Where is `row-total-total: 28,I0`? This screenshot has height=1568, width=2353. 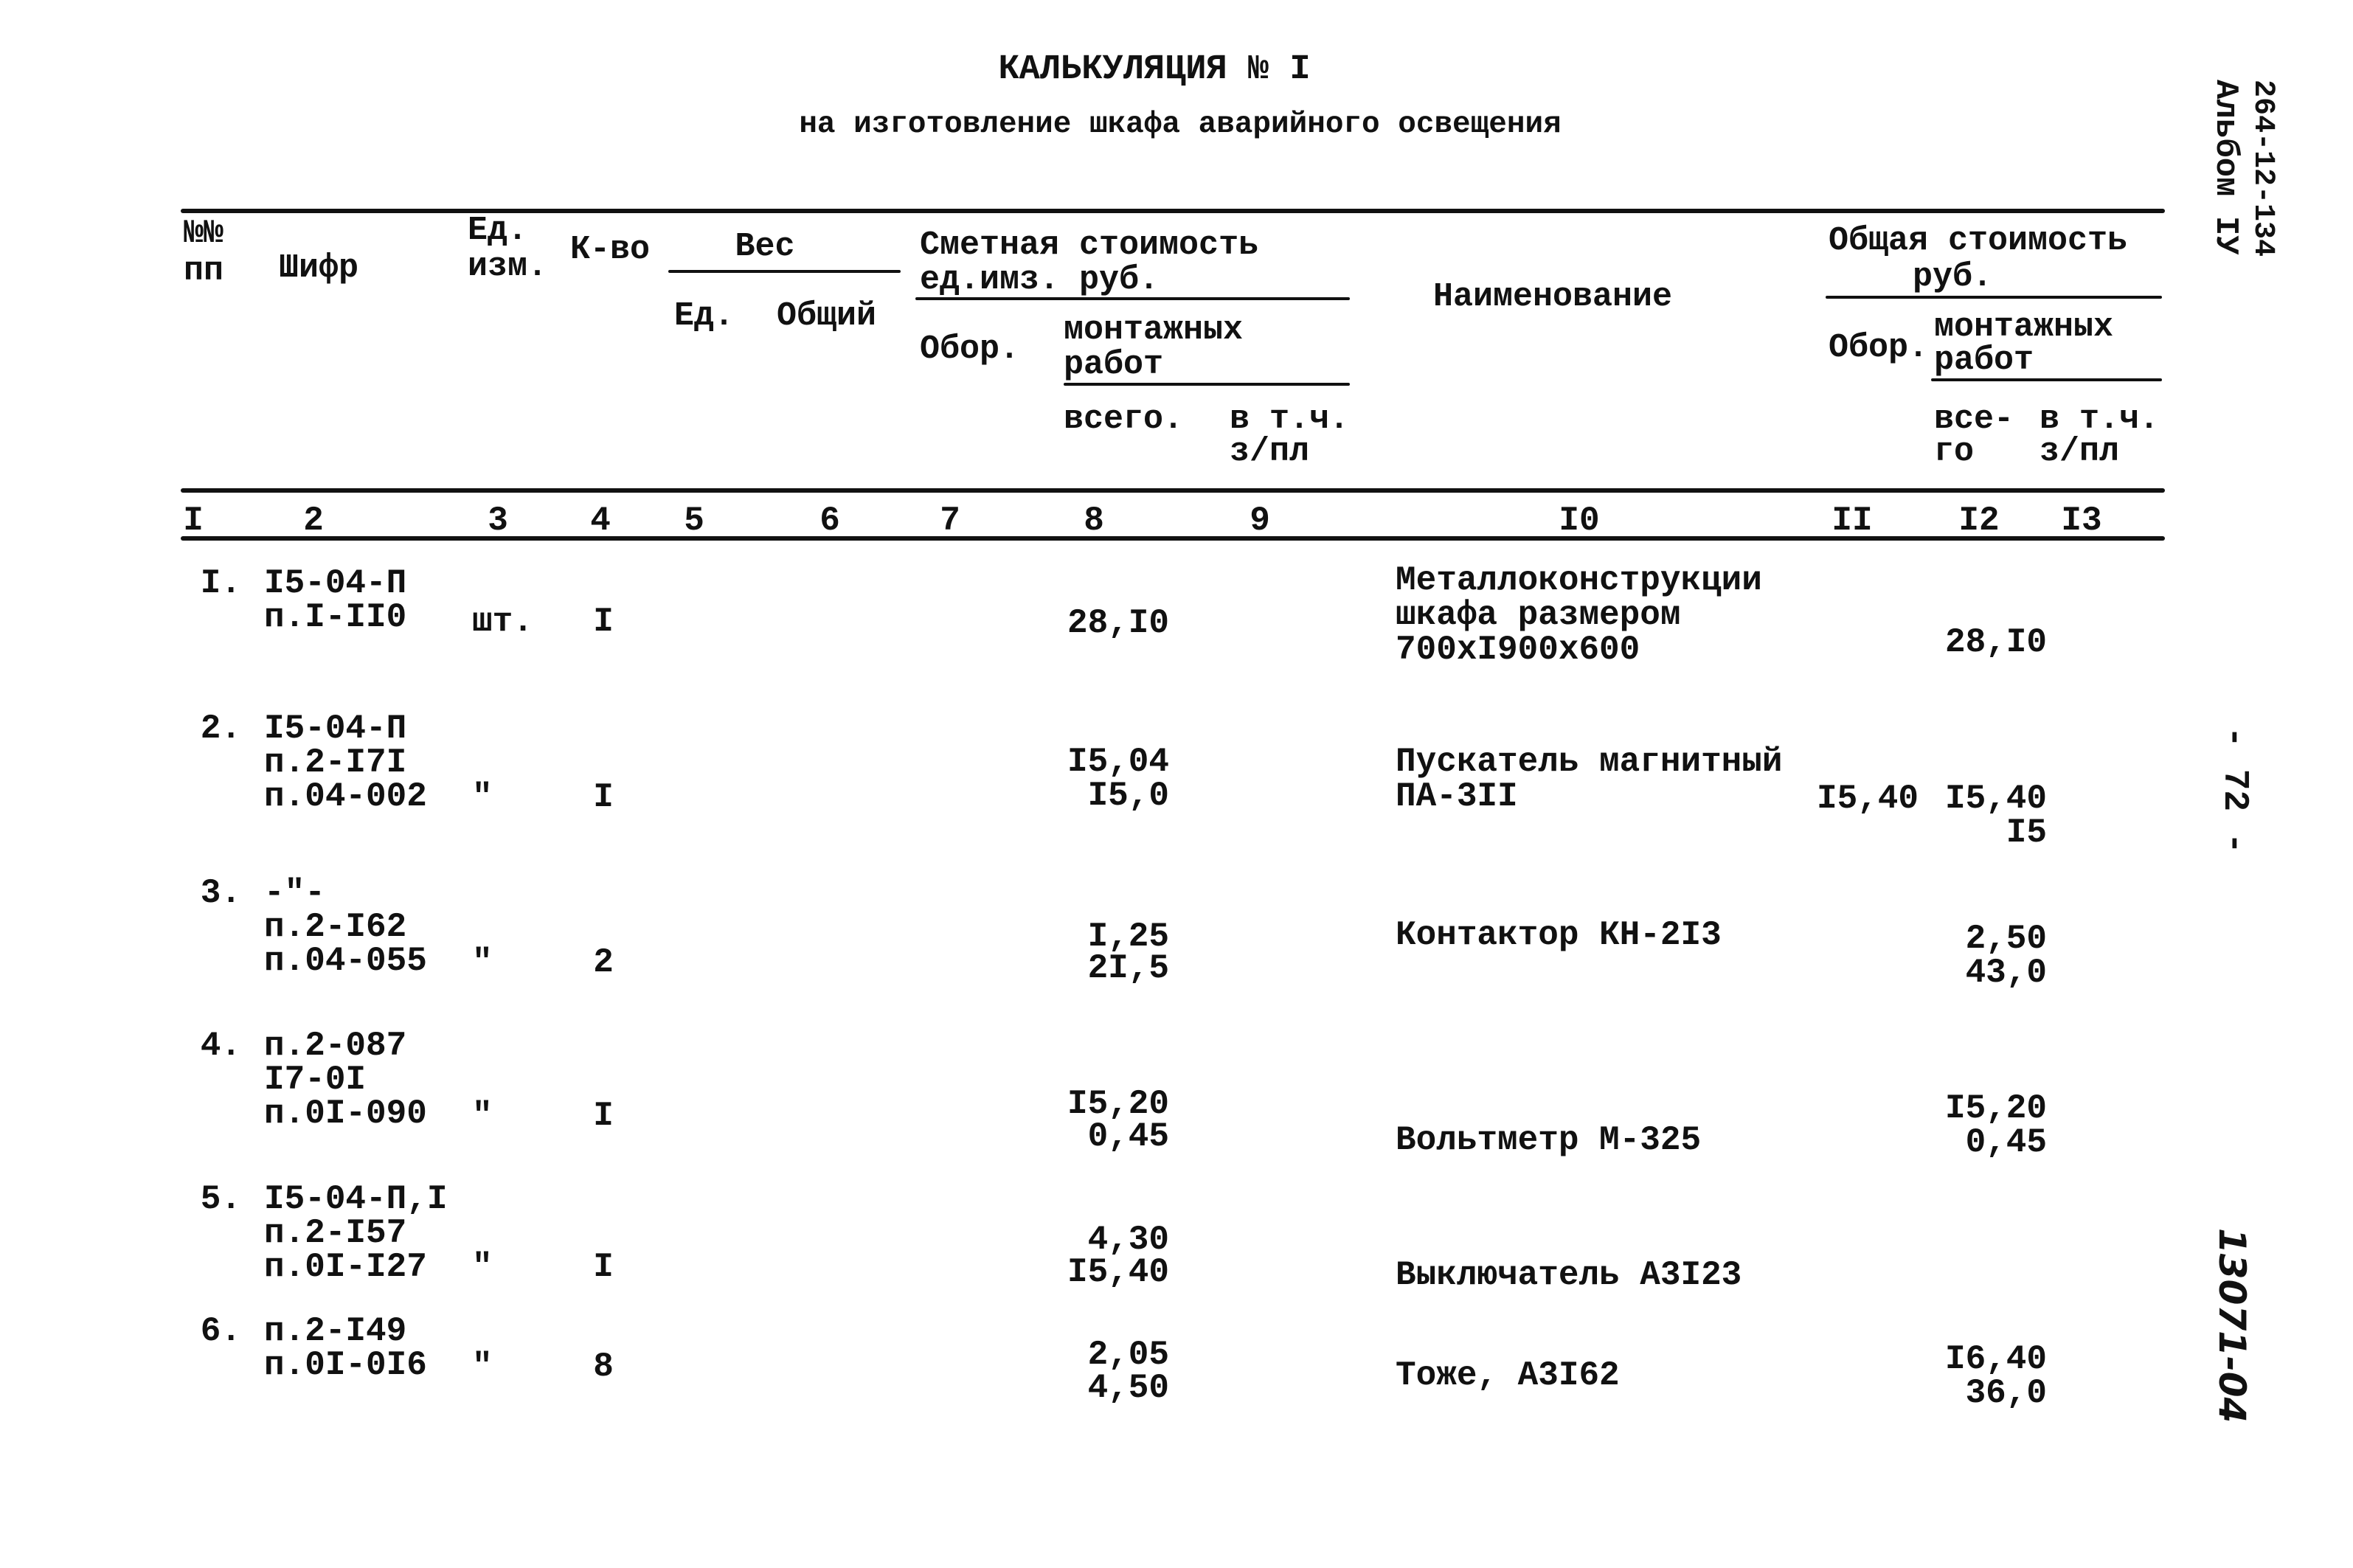
row-total-total: 28,I0 is located at coordinates (1996, 642).